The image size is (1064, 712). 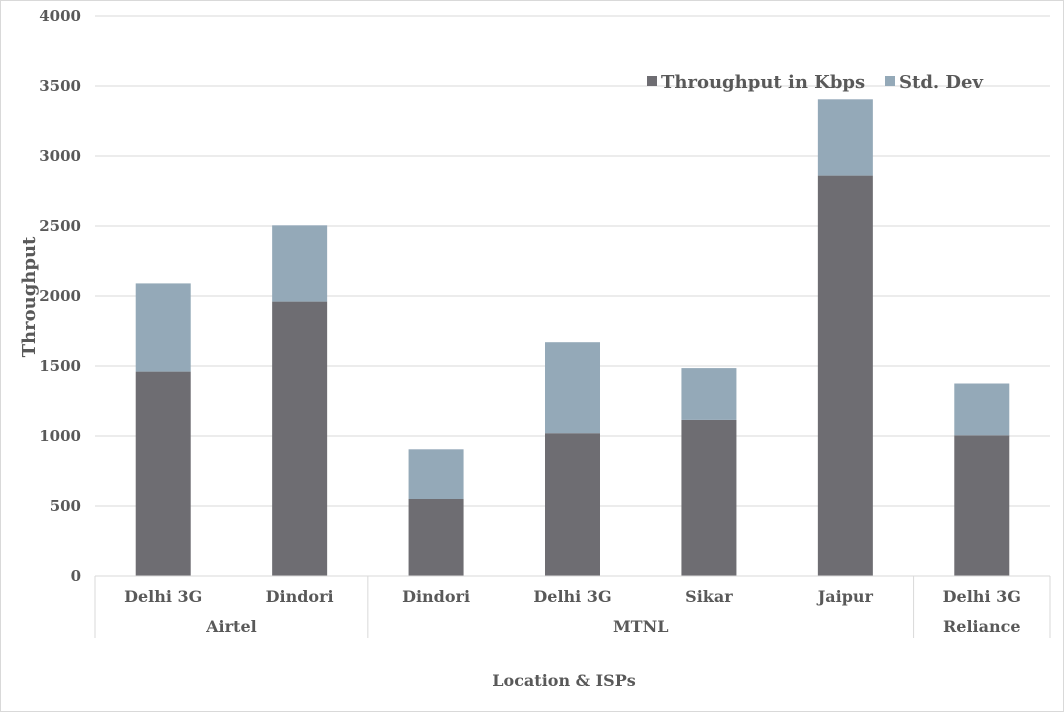 I want to click on y-tick-label: 3500, so click(x=60, y=86).